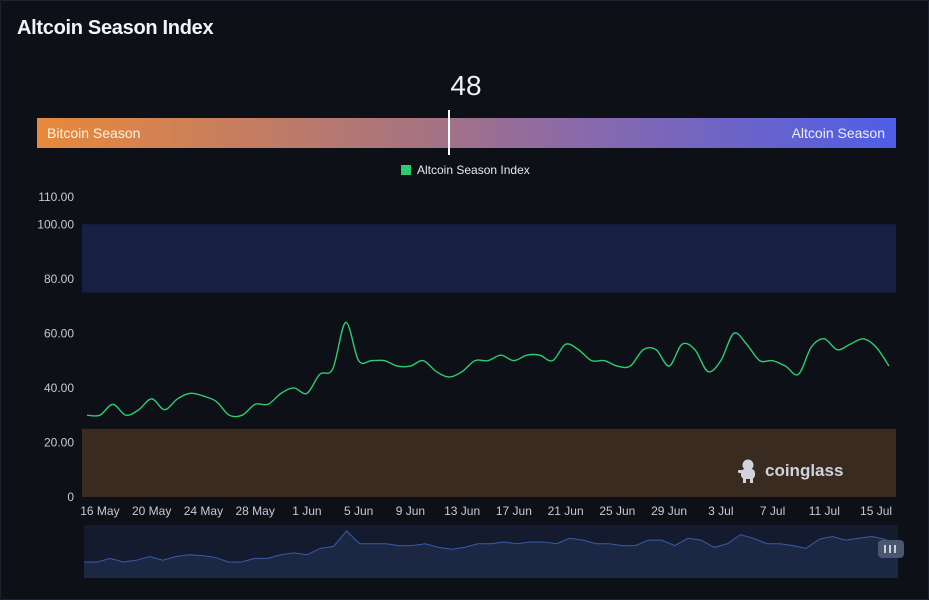 The width and height of the screenshot is (929, 600). I want to click on x-tick-label: 20 May, so click(151, 511).